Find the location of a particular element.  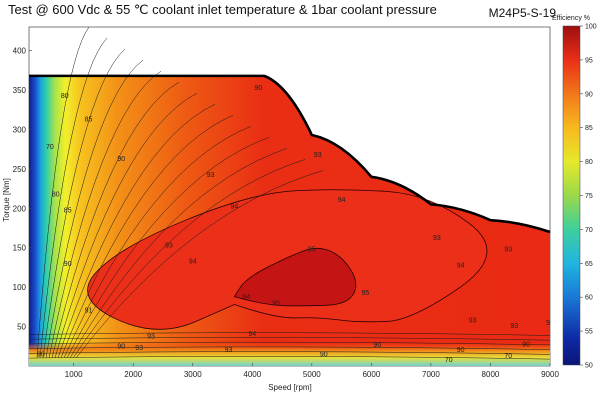

y-tick-label: 50 is located at coordinates (21, 327).